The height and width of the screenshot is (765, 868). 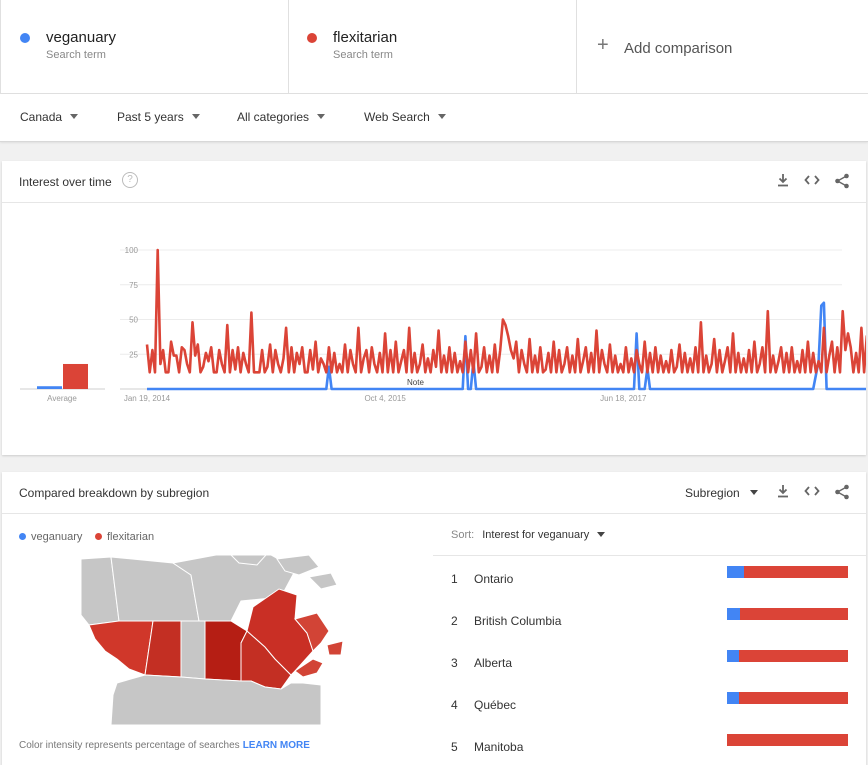 What do you see at coordinates (454, 663) in the screenshot?
I see `rank: 3` at bounding box center [454, 663].